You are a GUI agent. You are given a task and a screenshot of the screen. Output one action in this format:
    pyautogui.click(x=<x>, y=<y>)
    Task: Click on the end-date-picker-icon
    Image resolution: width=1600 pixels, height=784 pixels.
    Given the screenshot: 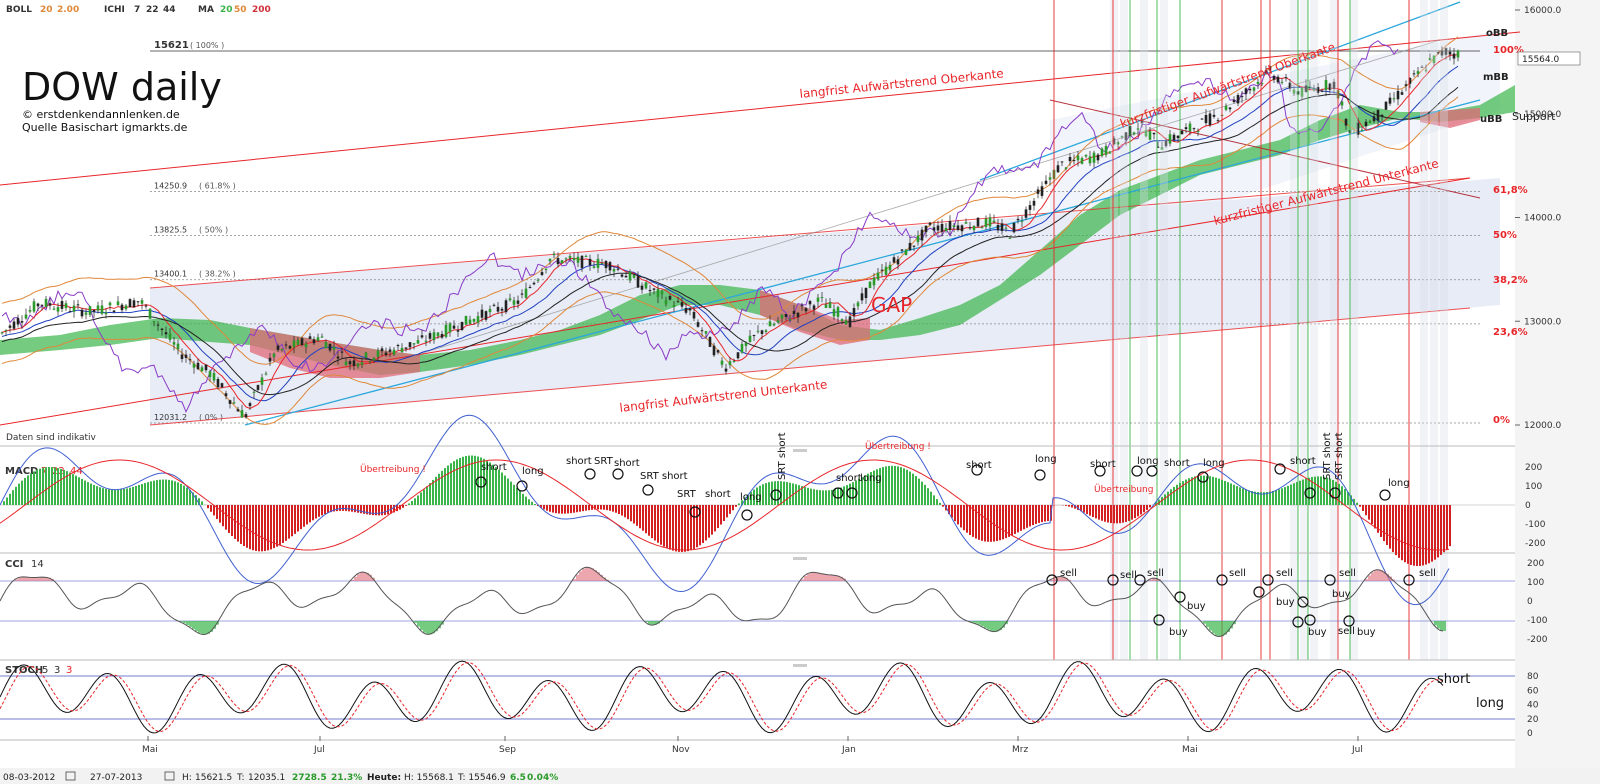 What is the action you would take?
    pyautogui.click(x=169, y=776)
    